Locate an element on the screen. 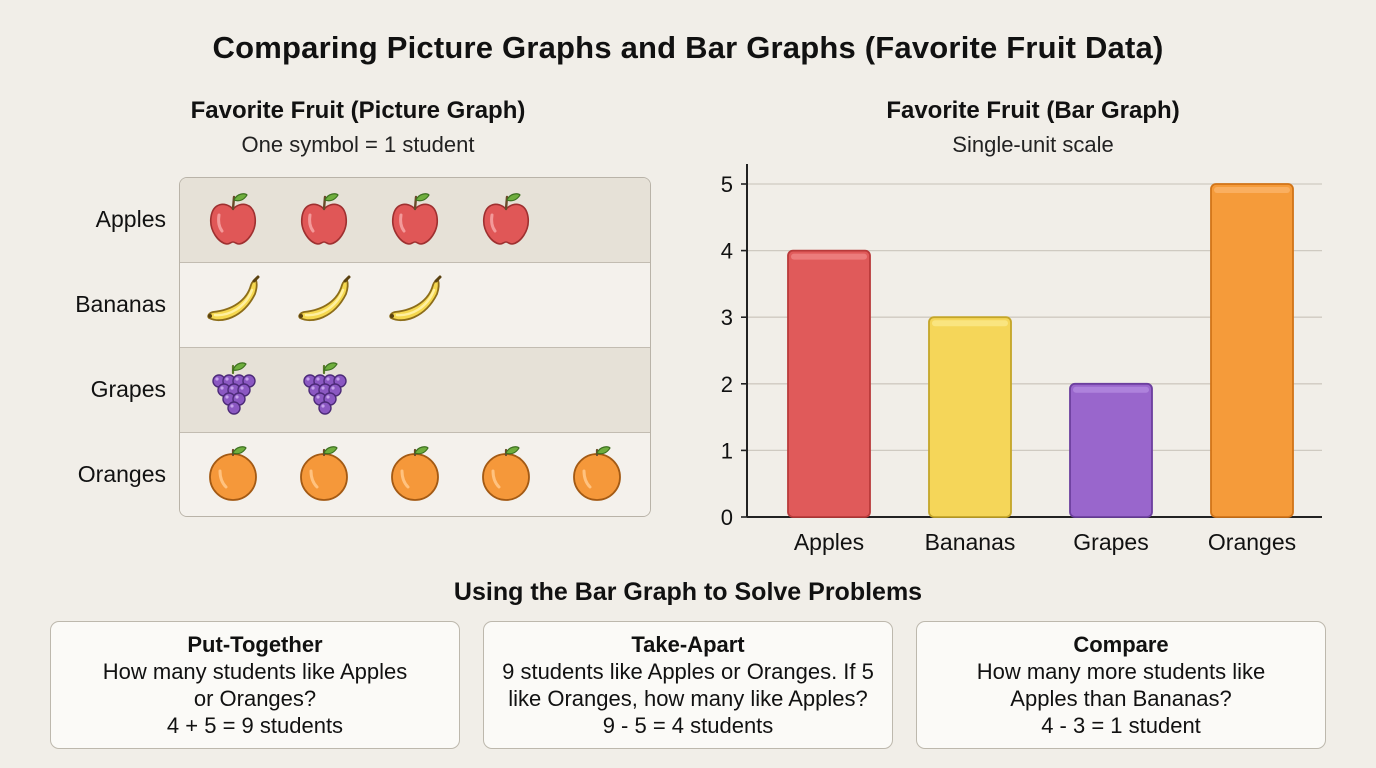  picture-row-label: Grapes is located at coordinates (128, 389).